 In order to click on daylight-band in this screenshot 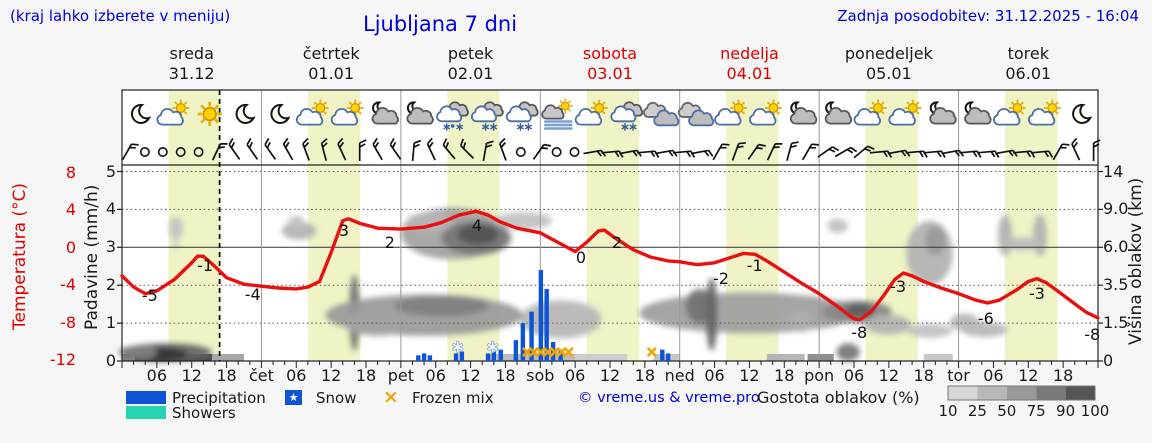, I will do `click(1031, 225)`.